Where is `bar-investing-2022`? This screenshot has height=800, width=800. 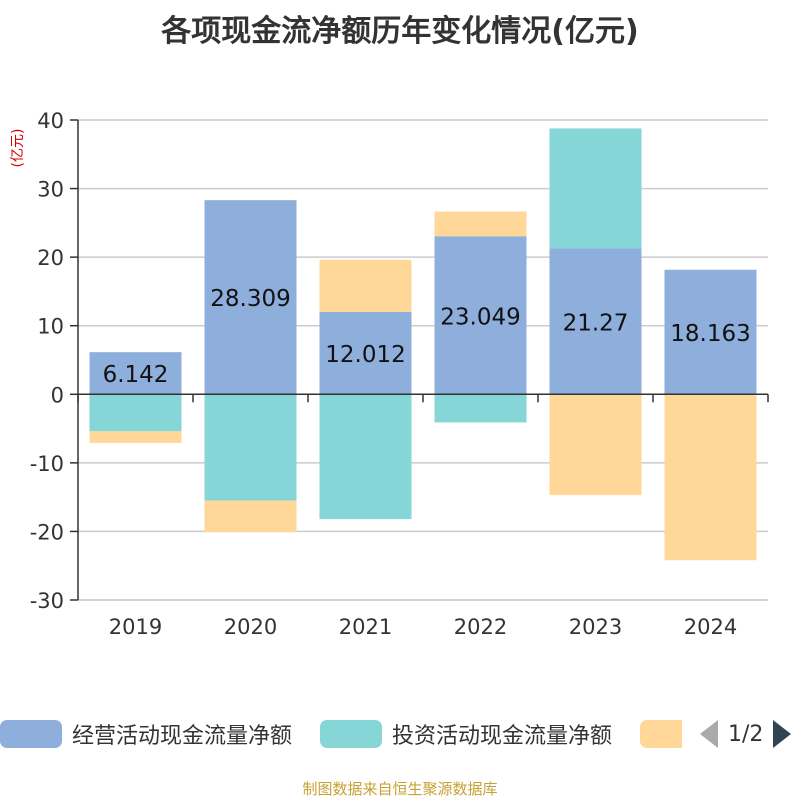
bar-investing-2022 is located at coordinates (480, 408).